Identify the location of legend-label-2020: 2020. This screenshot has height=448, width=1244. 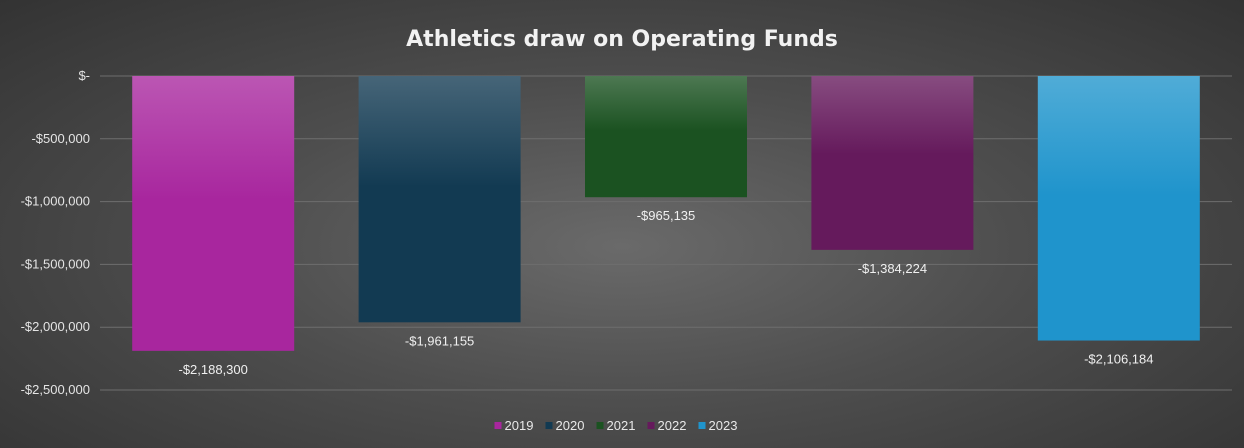
(570, 425).